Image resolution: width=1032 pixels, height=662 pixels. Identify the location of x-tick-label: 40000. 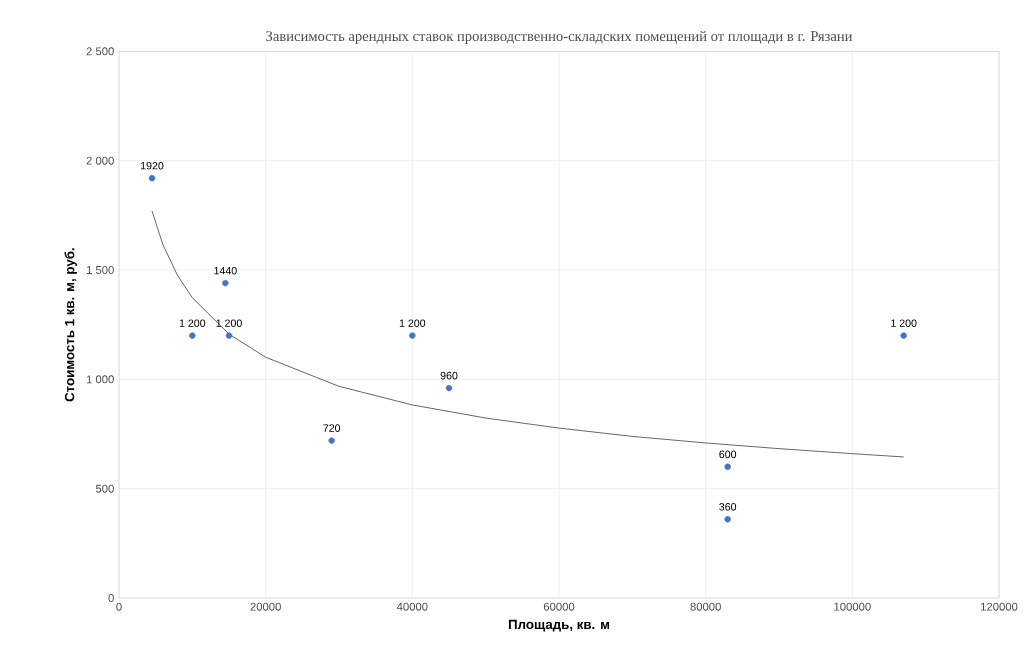
(412, 606).